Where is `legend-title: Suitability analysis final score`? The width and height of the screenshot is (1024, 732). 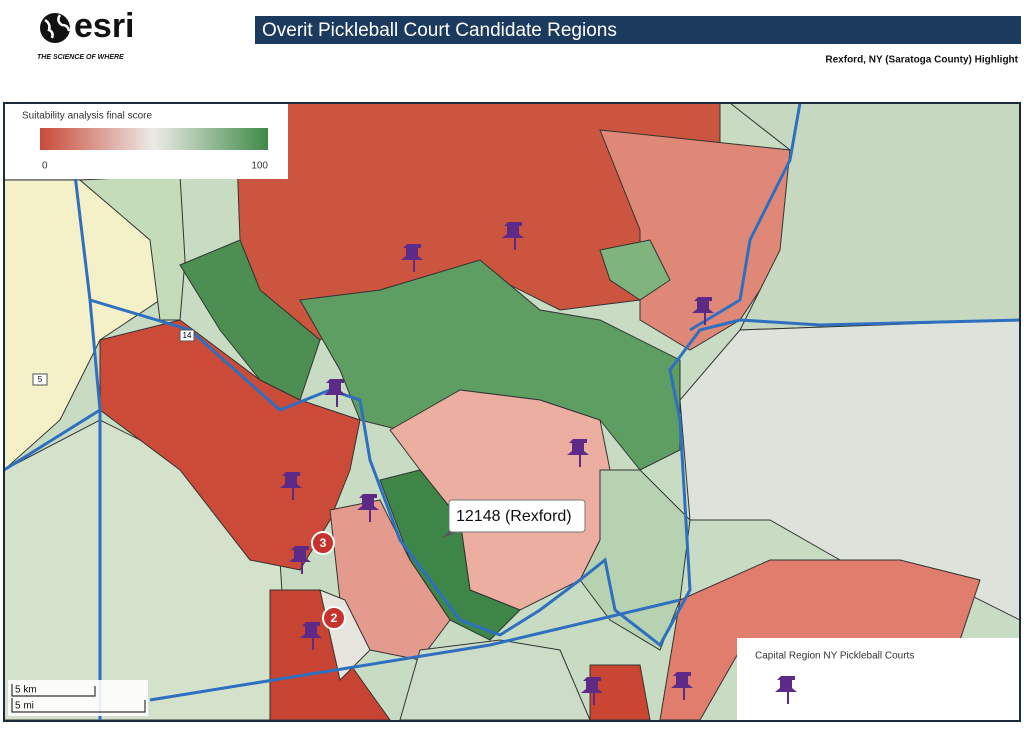
legend-title: Suitability analysis final score is located at coordinates (87, 116).